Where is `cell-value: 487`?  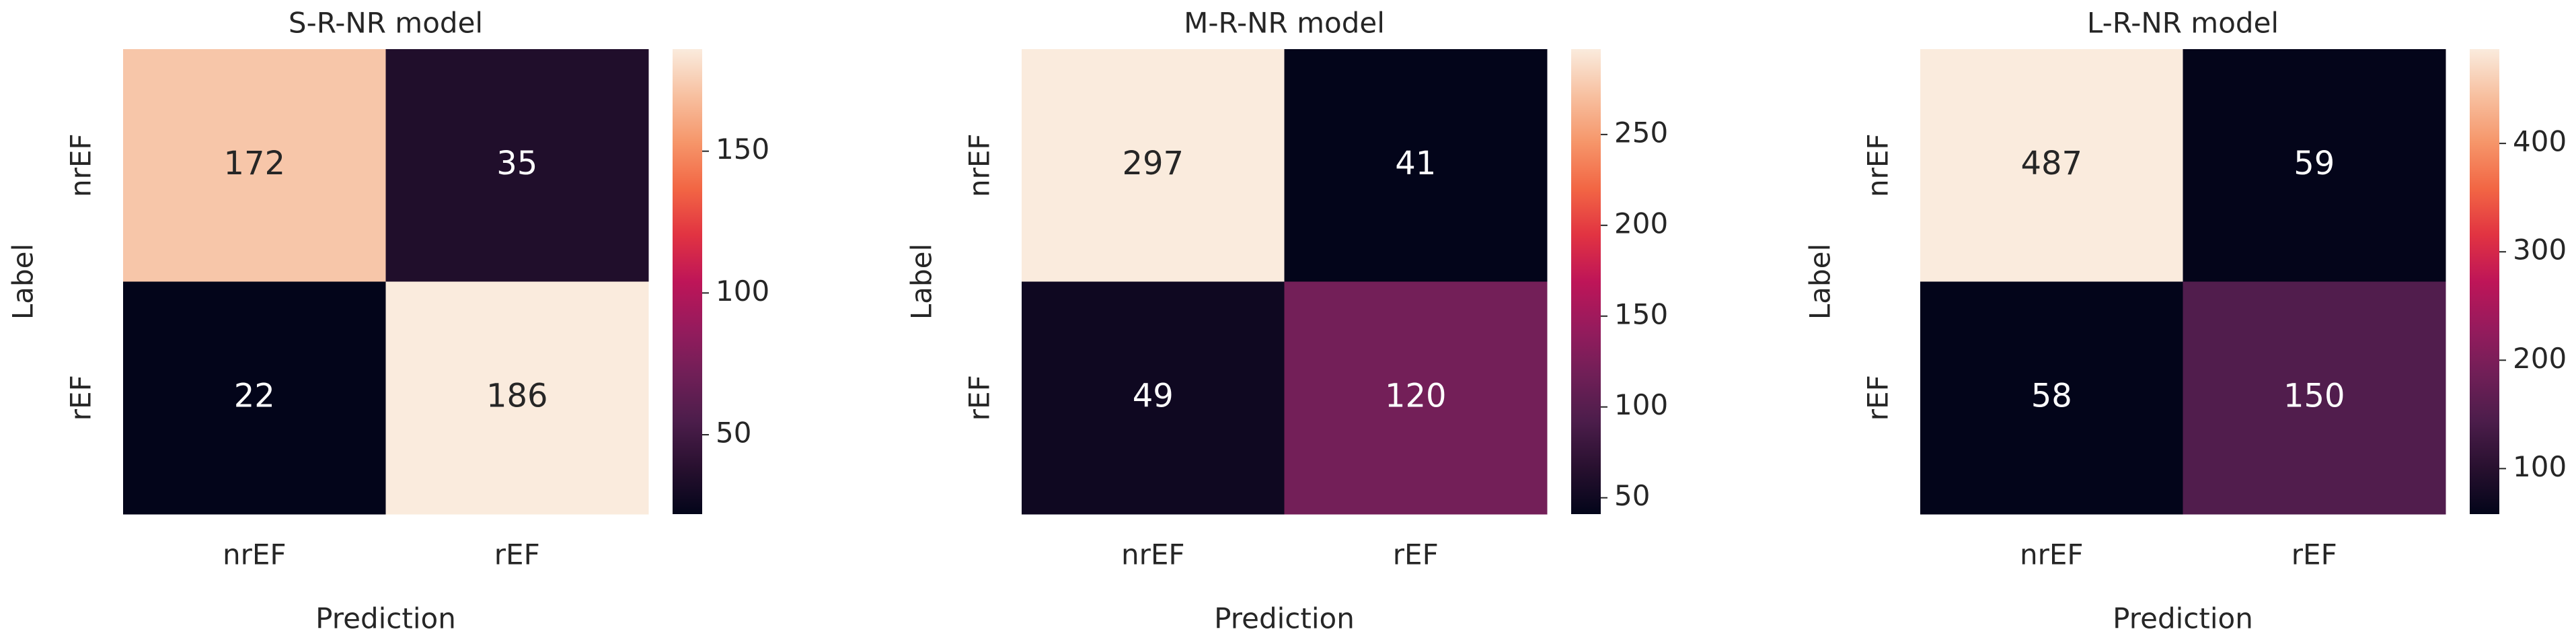
cell-value: 487 is located at coordinates (2051, 163).